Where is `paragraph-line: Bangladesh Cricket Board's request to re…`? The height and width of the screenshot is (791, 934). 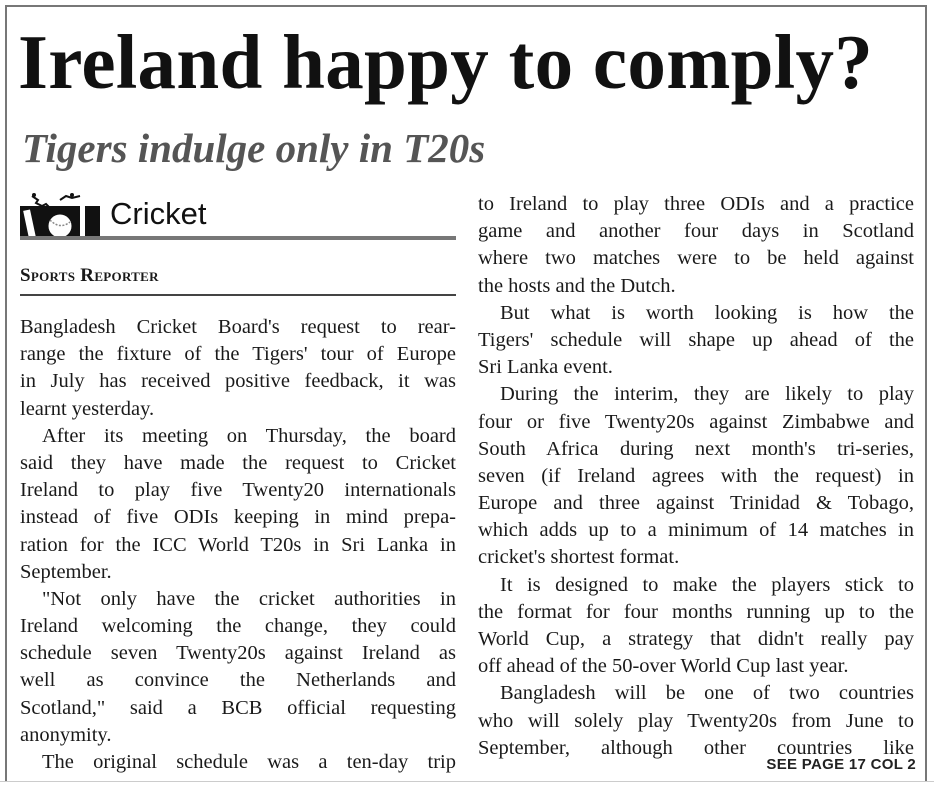
paragraph-line: Bangladesh Cricket Board's request to re… is located at coordinates (238, 327).